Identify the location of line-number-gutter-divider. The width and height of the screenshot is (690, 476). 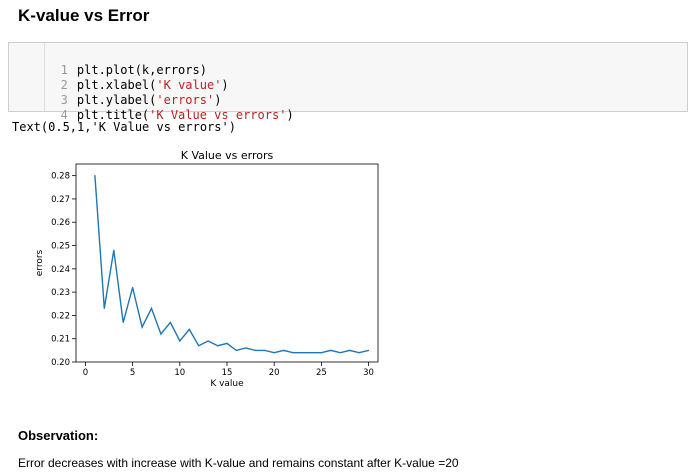
(44, 77).